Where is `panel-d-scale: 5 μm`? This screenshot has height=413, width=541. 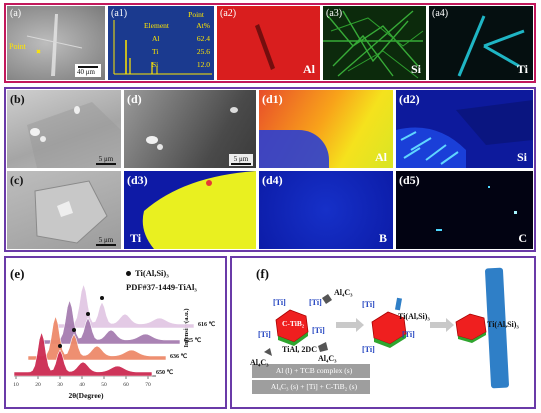 panel-d-scale: 5 μm is located at coordinates (241, 159).